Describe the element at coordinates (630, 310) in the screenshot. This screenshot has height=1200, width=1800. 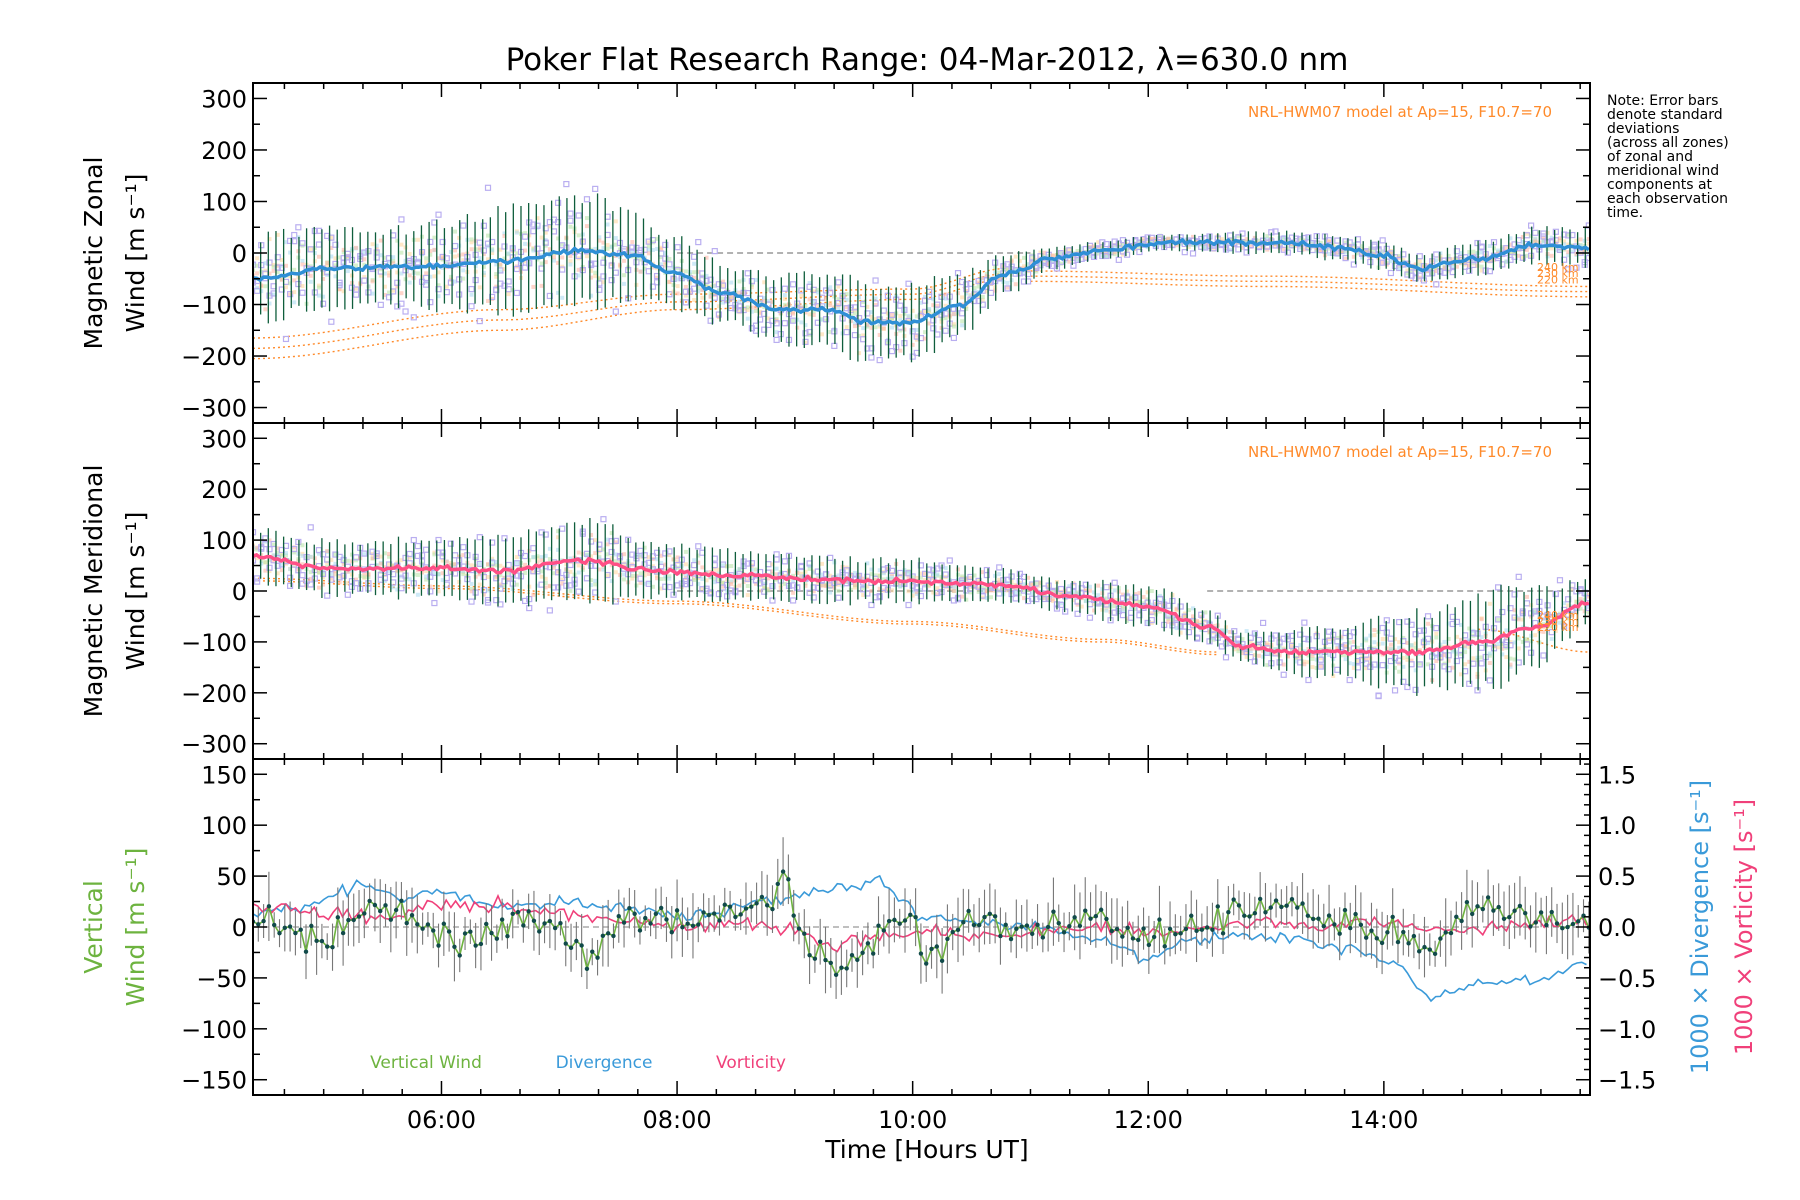
I see `model-curve` at that location.